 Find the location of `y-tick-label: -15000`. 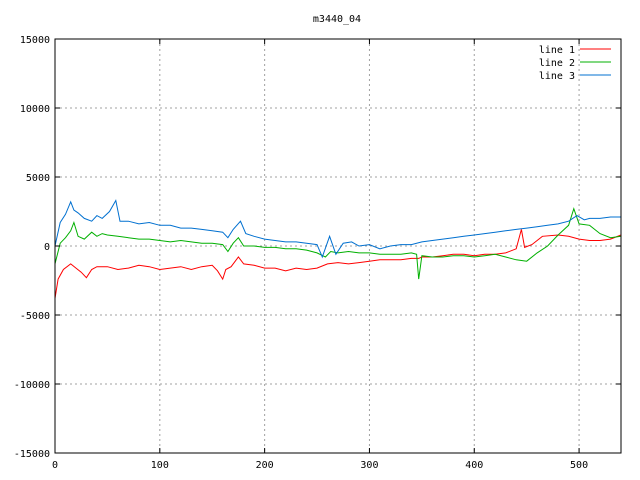

y-tick-label: -15000 is located at coordinates (32, 454).